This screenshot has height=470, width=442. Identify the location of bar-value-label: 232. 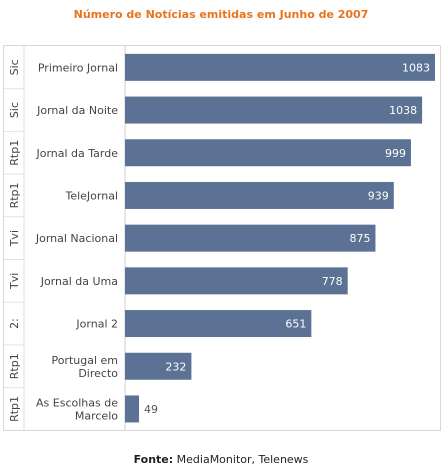
(175, 366).